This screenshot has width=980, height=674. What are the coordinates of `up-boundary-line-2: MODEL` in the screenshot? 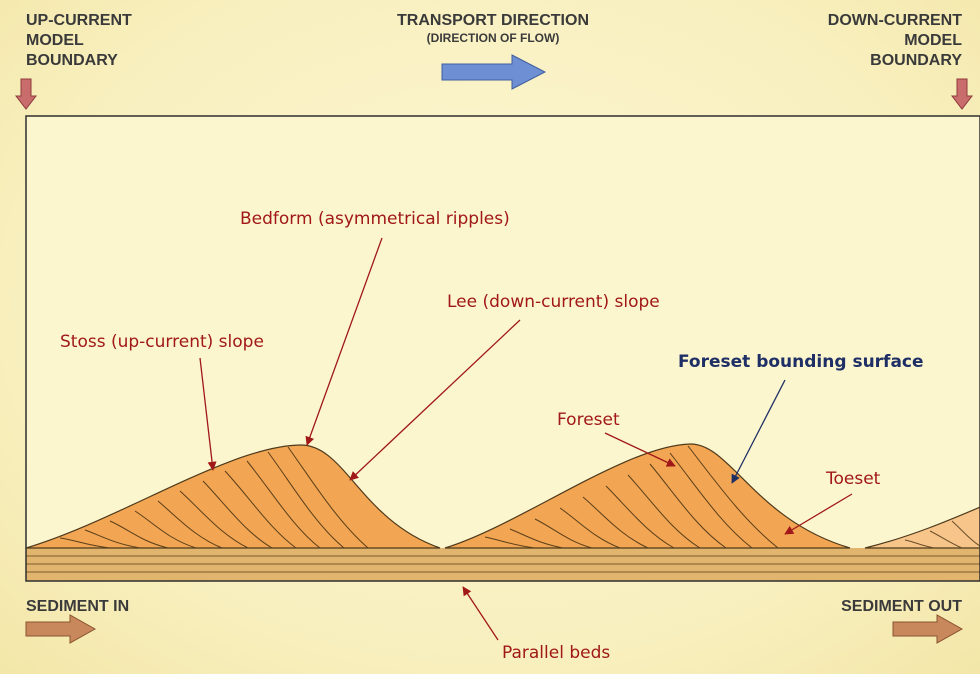 It's located at (55, 40).